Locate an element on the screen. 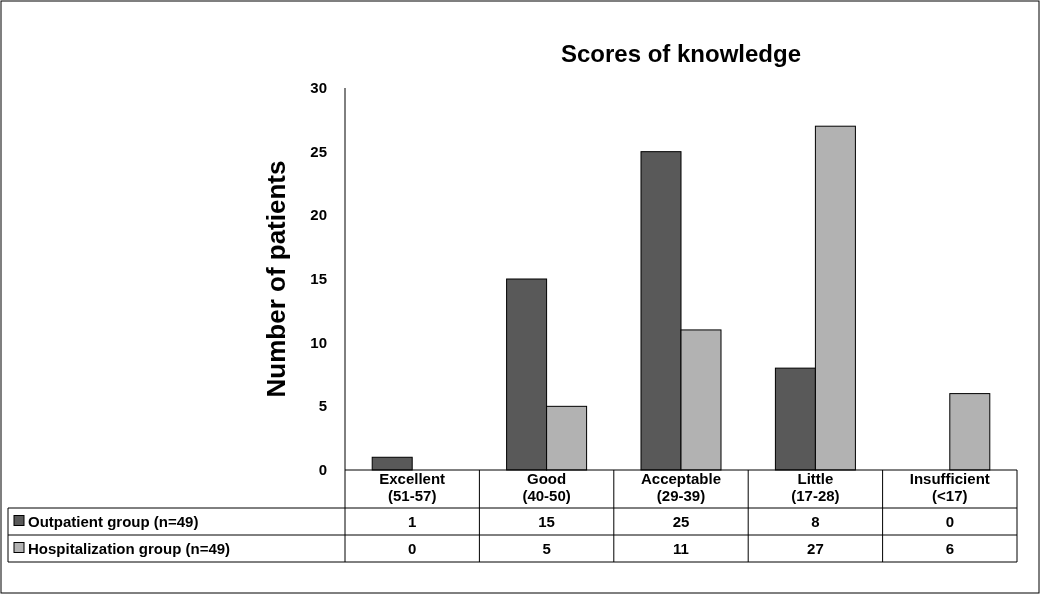 This screenshot has height=594, width=1040. data-label: 25 is located at coordinates (681, 521).